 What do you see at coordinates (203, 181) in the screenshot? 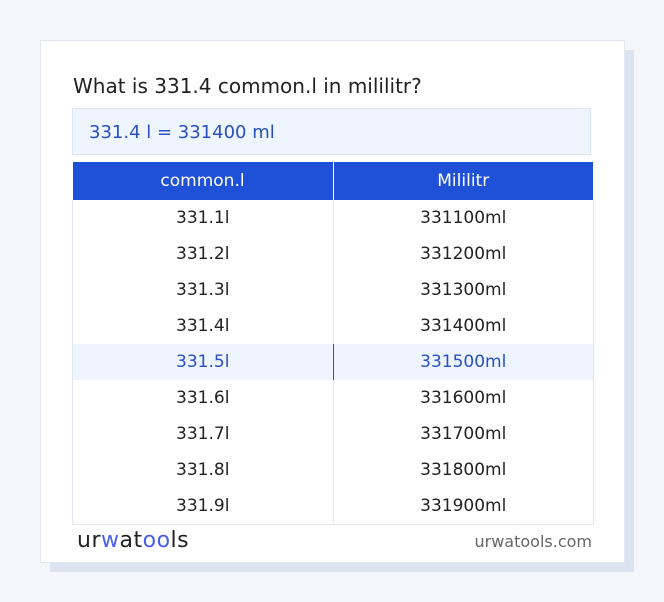
I see `column-header-common-l: common.l` at bounding box center [203, 181].